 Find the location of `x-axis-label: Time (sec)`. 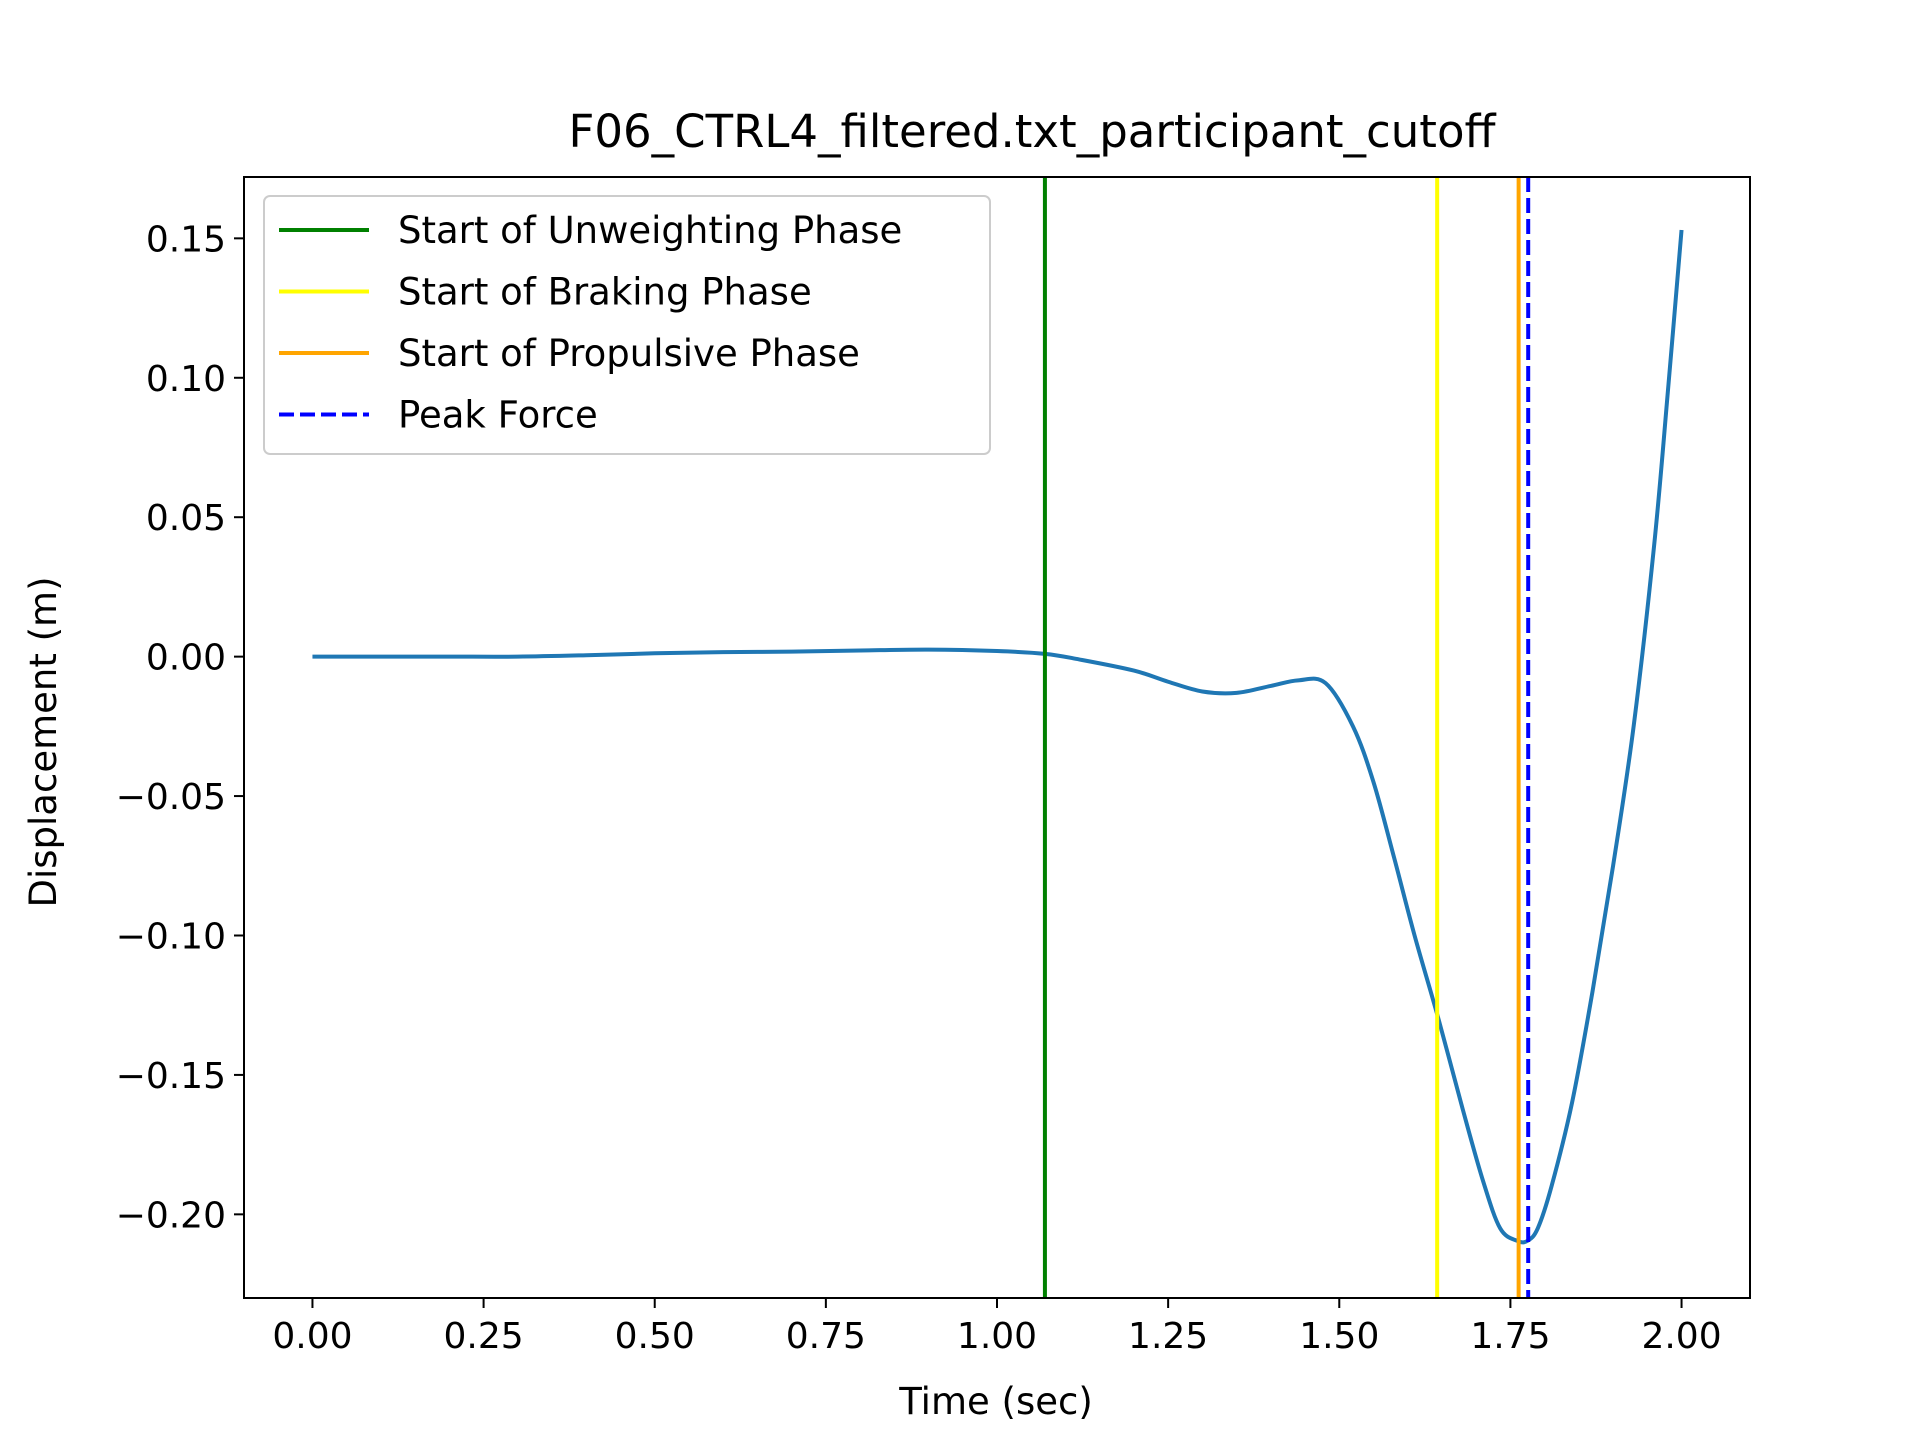

x-axis-label: Time (sec) is located at coordinates (995, 1401).